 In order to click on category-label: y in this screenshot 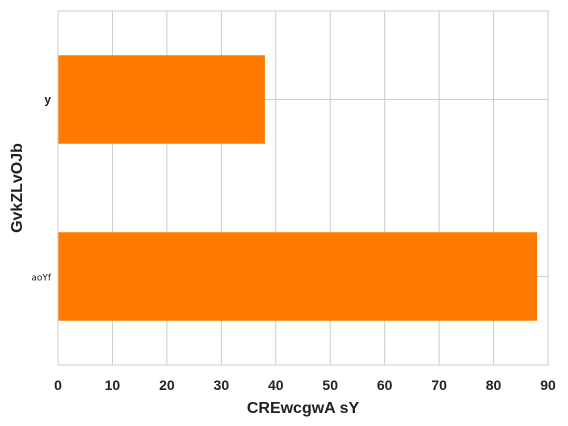, I will do `click(47, 100)`.